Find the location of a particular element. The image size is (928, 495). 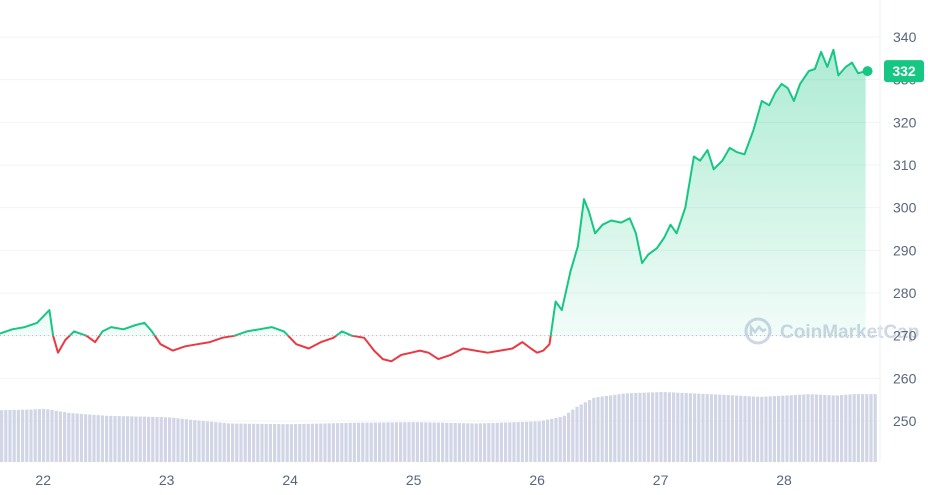

y-tick-label: 340 is located at coordinates (905, 37).